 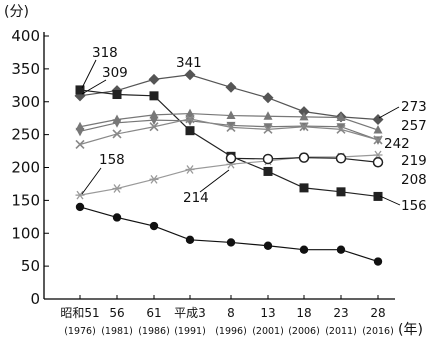 I want to click on series-open-circle, so click(x=304, y=160).